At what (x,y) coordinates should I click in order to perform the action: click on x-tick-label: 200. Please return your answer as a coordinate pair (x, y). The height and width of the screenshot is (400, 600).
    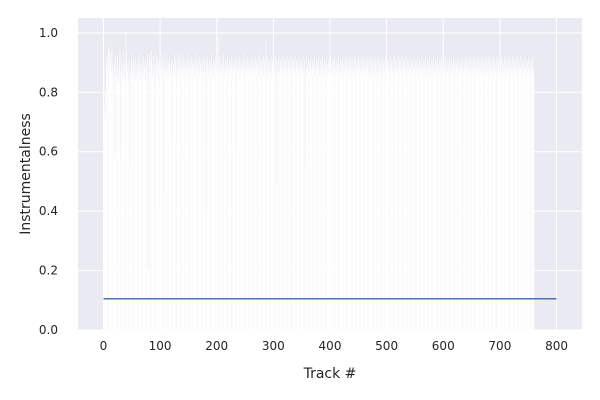
    Looking at the image, I should click on (216, 346).